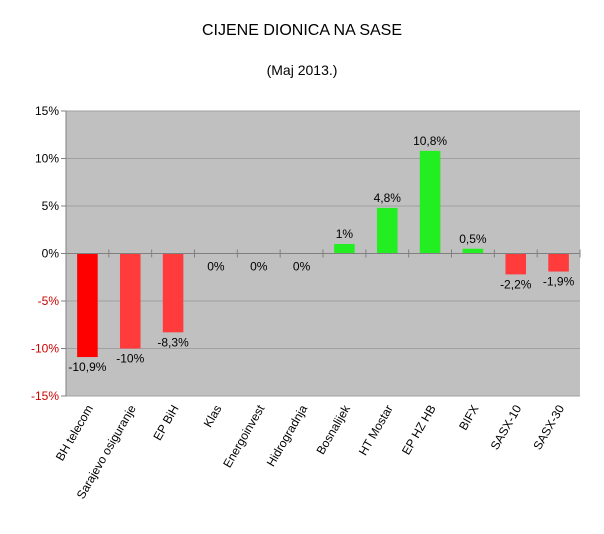 This screenshot has height=534, width=604. I want to click on data-label: -8,3%, so click(173, 342).